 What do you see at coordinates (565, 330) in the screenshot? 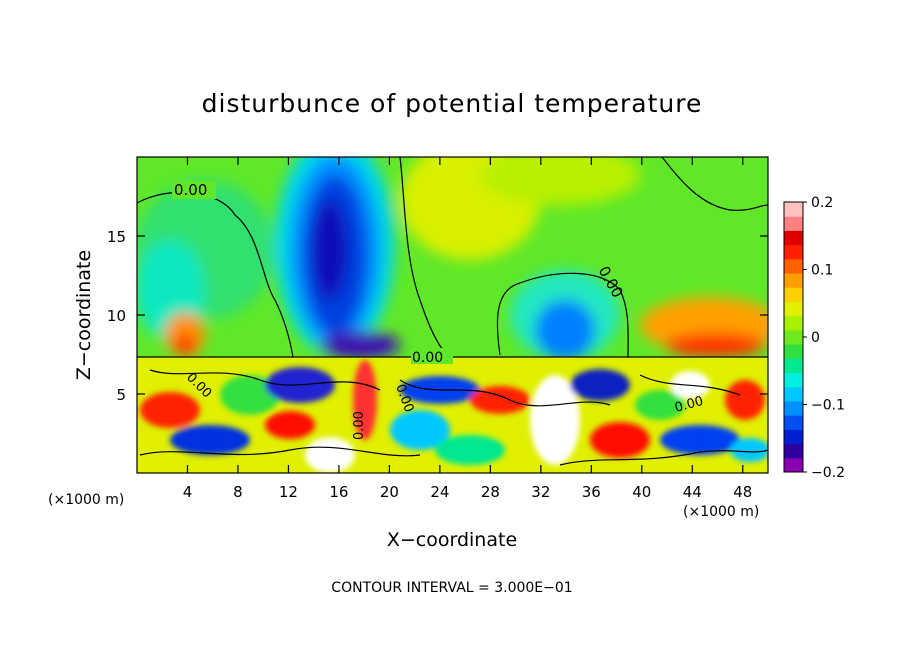
I see `blue-bubble-right` at bounding box center [565, 330].